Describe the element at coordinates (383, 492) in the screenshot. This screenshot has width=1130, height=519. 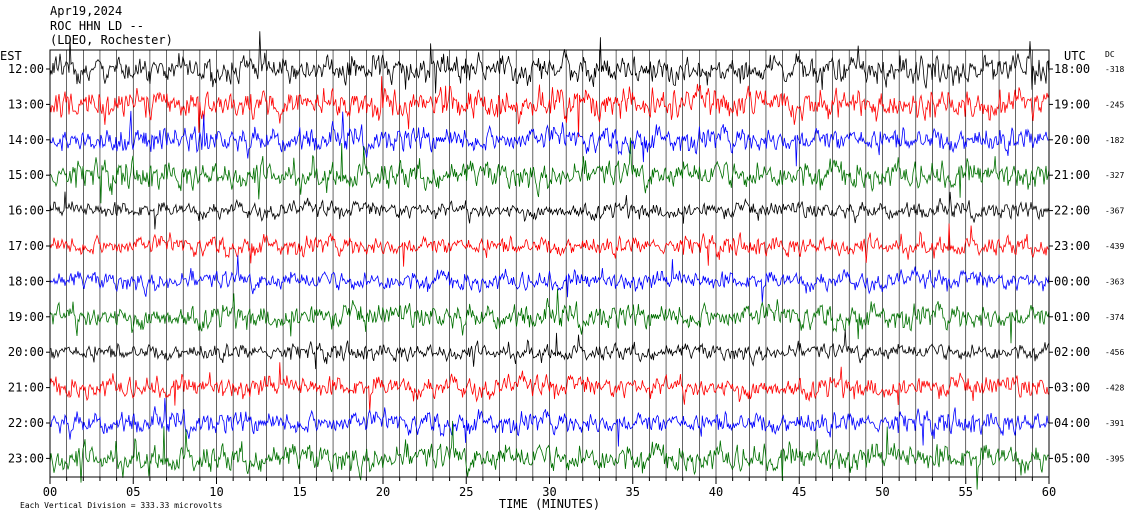
I see `x-tick-label: 20` at that location.